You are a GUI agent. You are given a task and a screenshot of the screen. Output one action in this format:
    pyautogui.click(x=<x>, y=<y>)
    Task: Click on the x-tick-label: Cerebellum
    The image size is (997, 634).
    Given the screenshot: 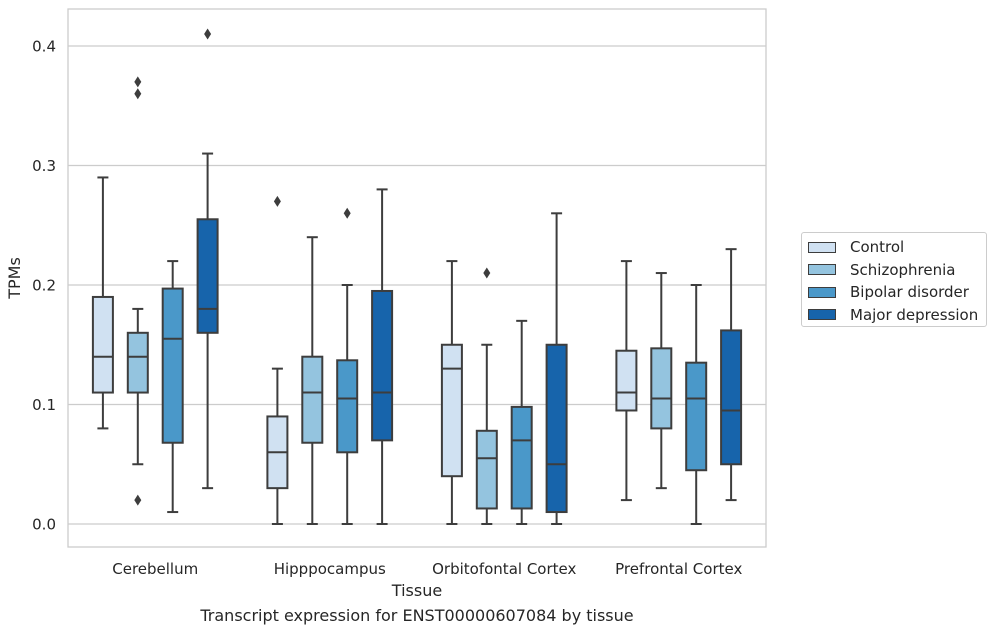 What is the action you would take?
    pyautogui.click(x=155, y=569)
    